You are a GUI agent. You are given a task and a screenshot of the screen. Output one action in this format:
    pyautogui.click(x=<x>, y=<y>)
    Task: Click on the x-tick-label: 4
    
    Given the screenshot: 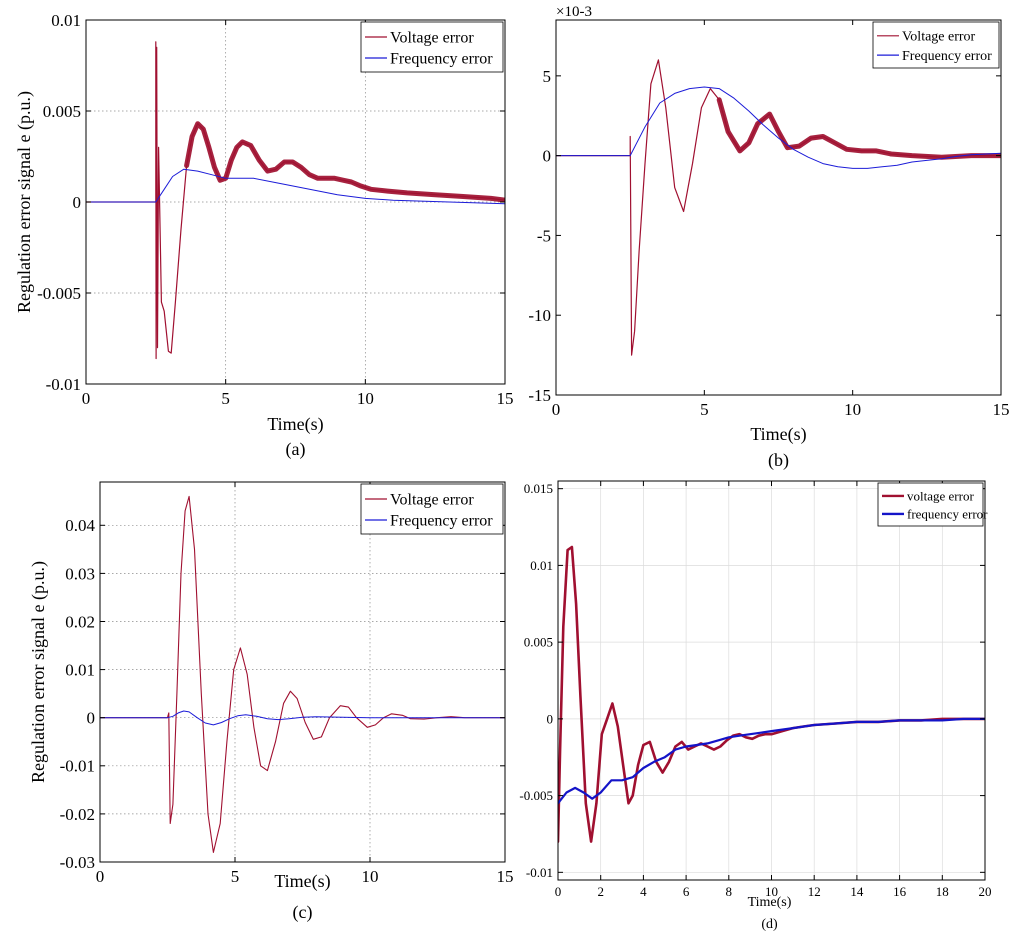 What is the action you would take?
    pyautogui.click(x=643, y=891)
    